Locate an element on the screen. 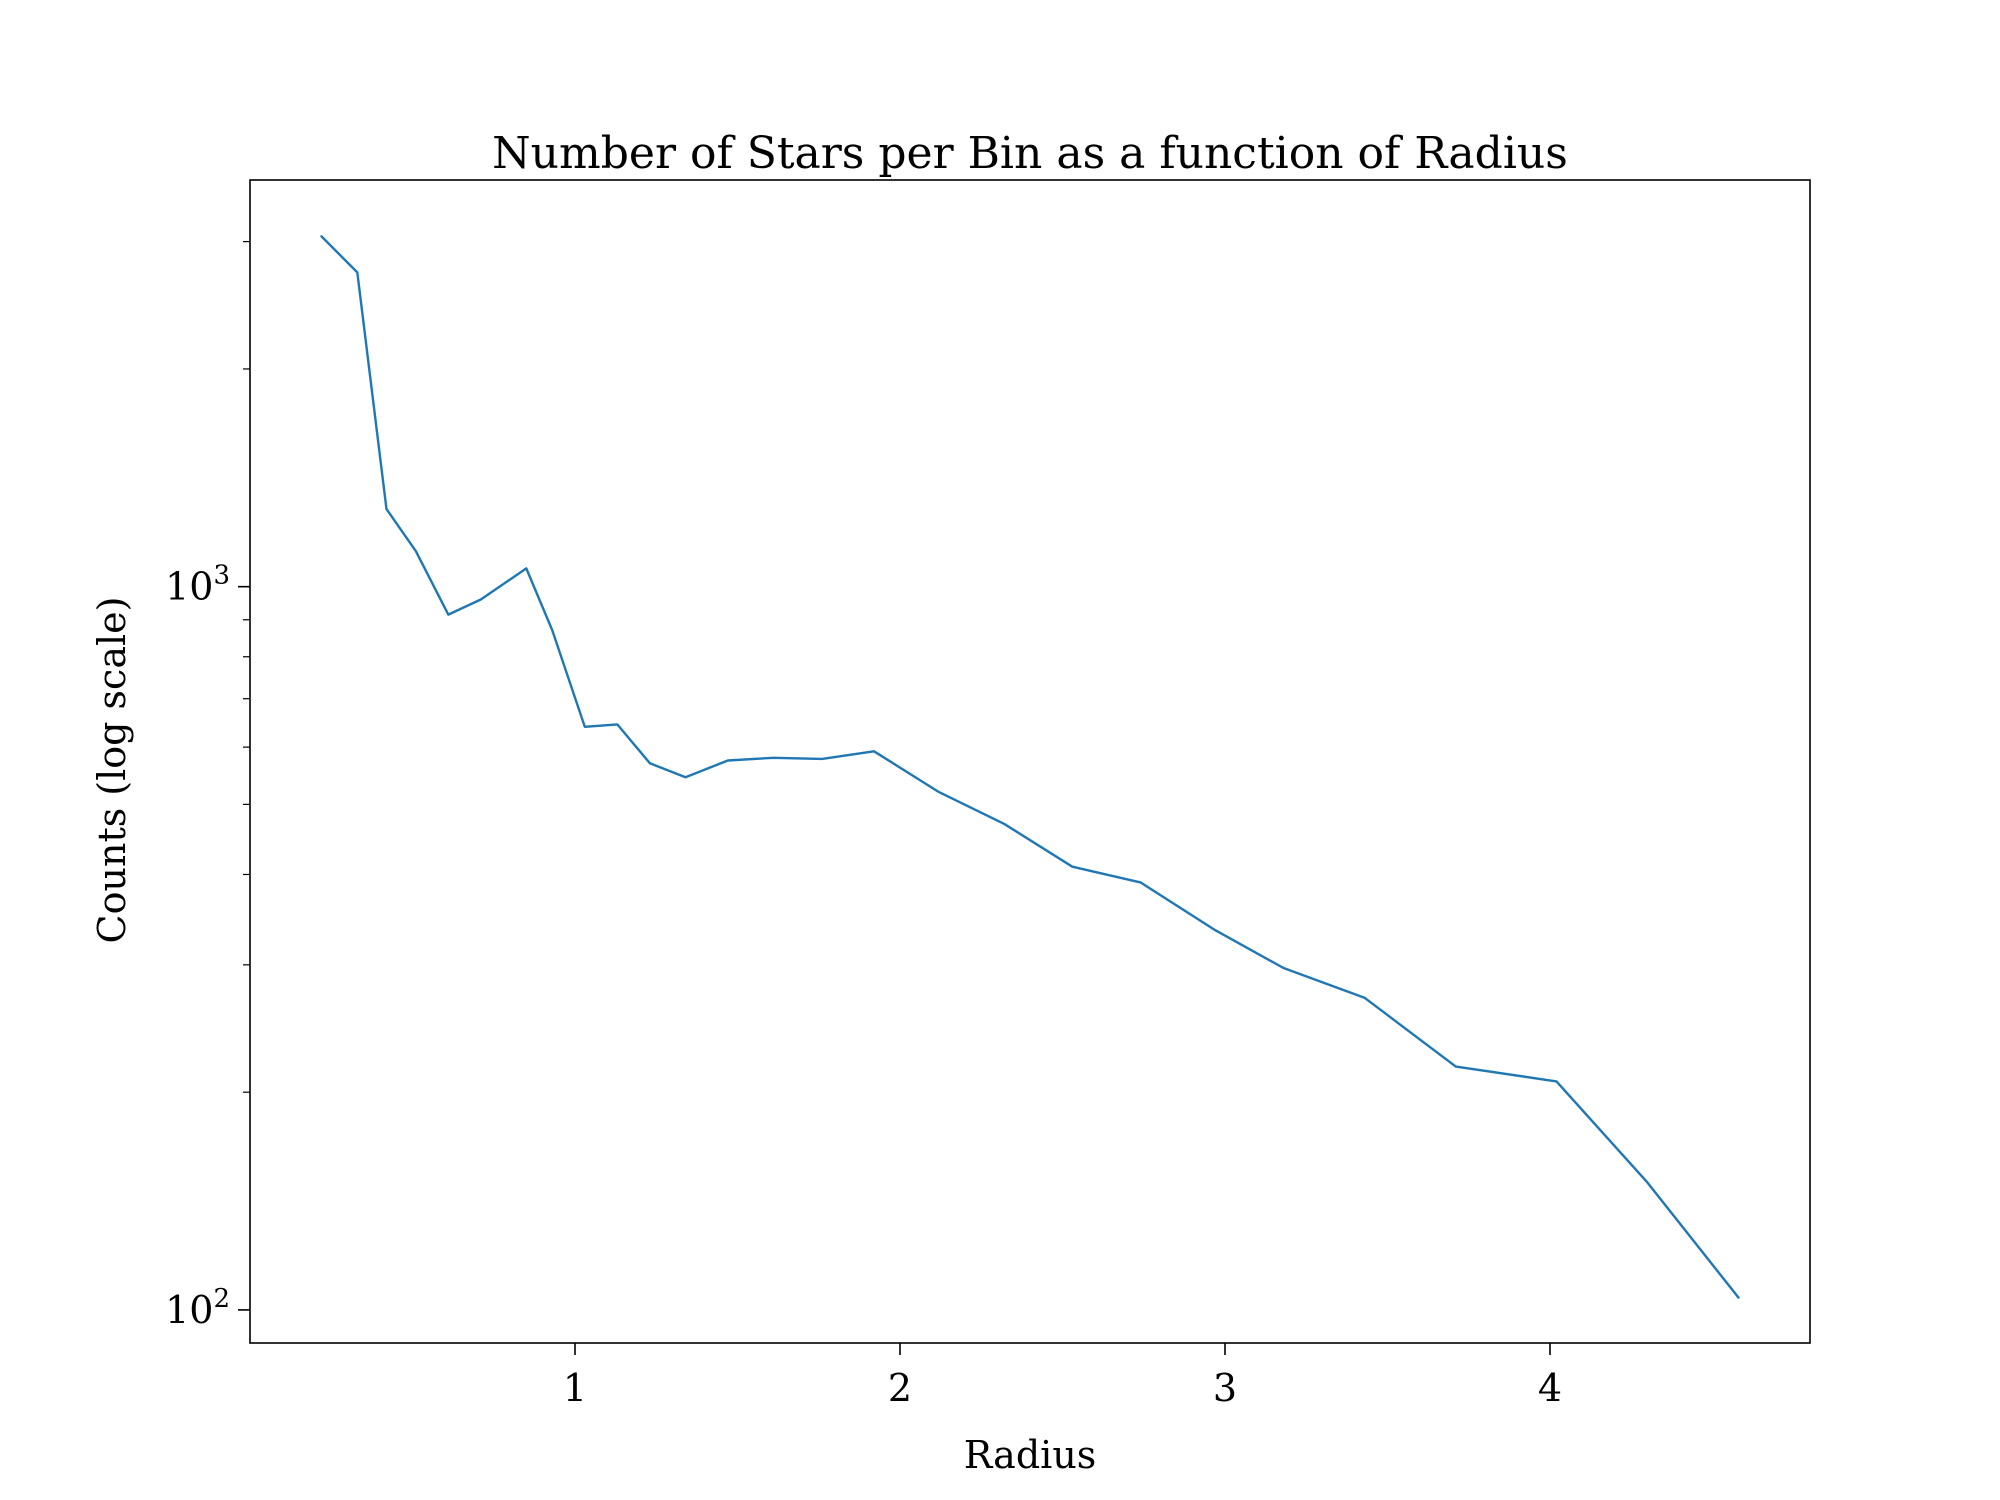 This screenshot has height=1500, width=2000. y-axis-label: Counts (log scale) is located at coordinates (112, 770).